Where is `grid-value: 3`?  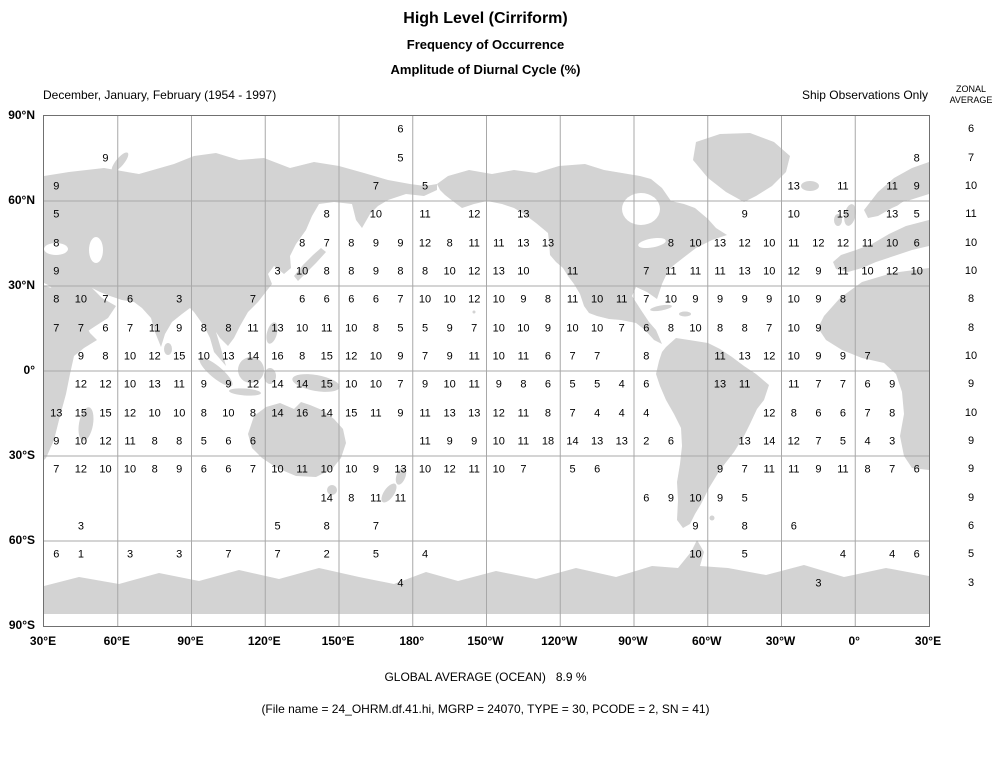 grid-value: 3 is located at coordinates (179, 554).